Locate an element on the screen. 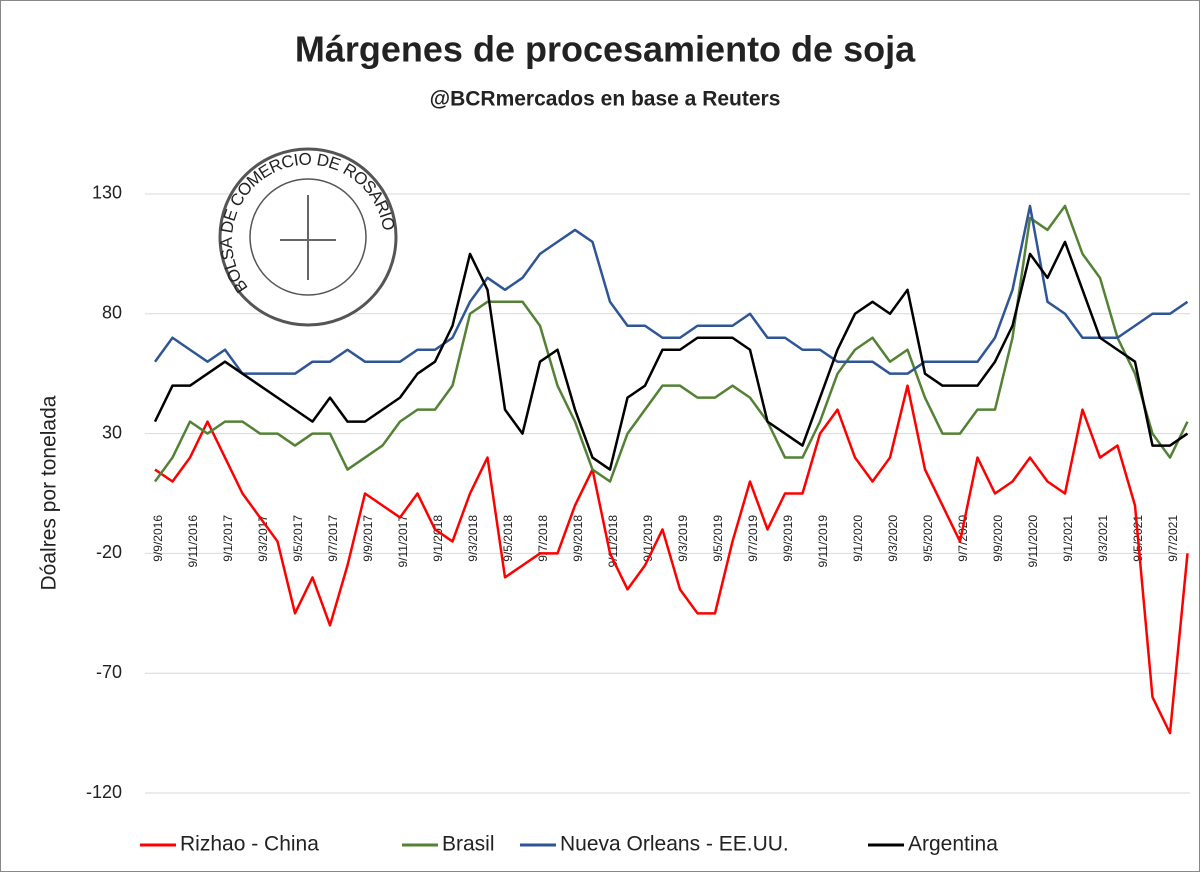  legend-label: Nueva Orleans - EE.UU. is located at coordinates (674, 844).